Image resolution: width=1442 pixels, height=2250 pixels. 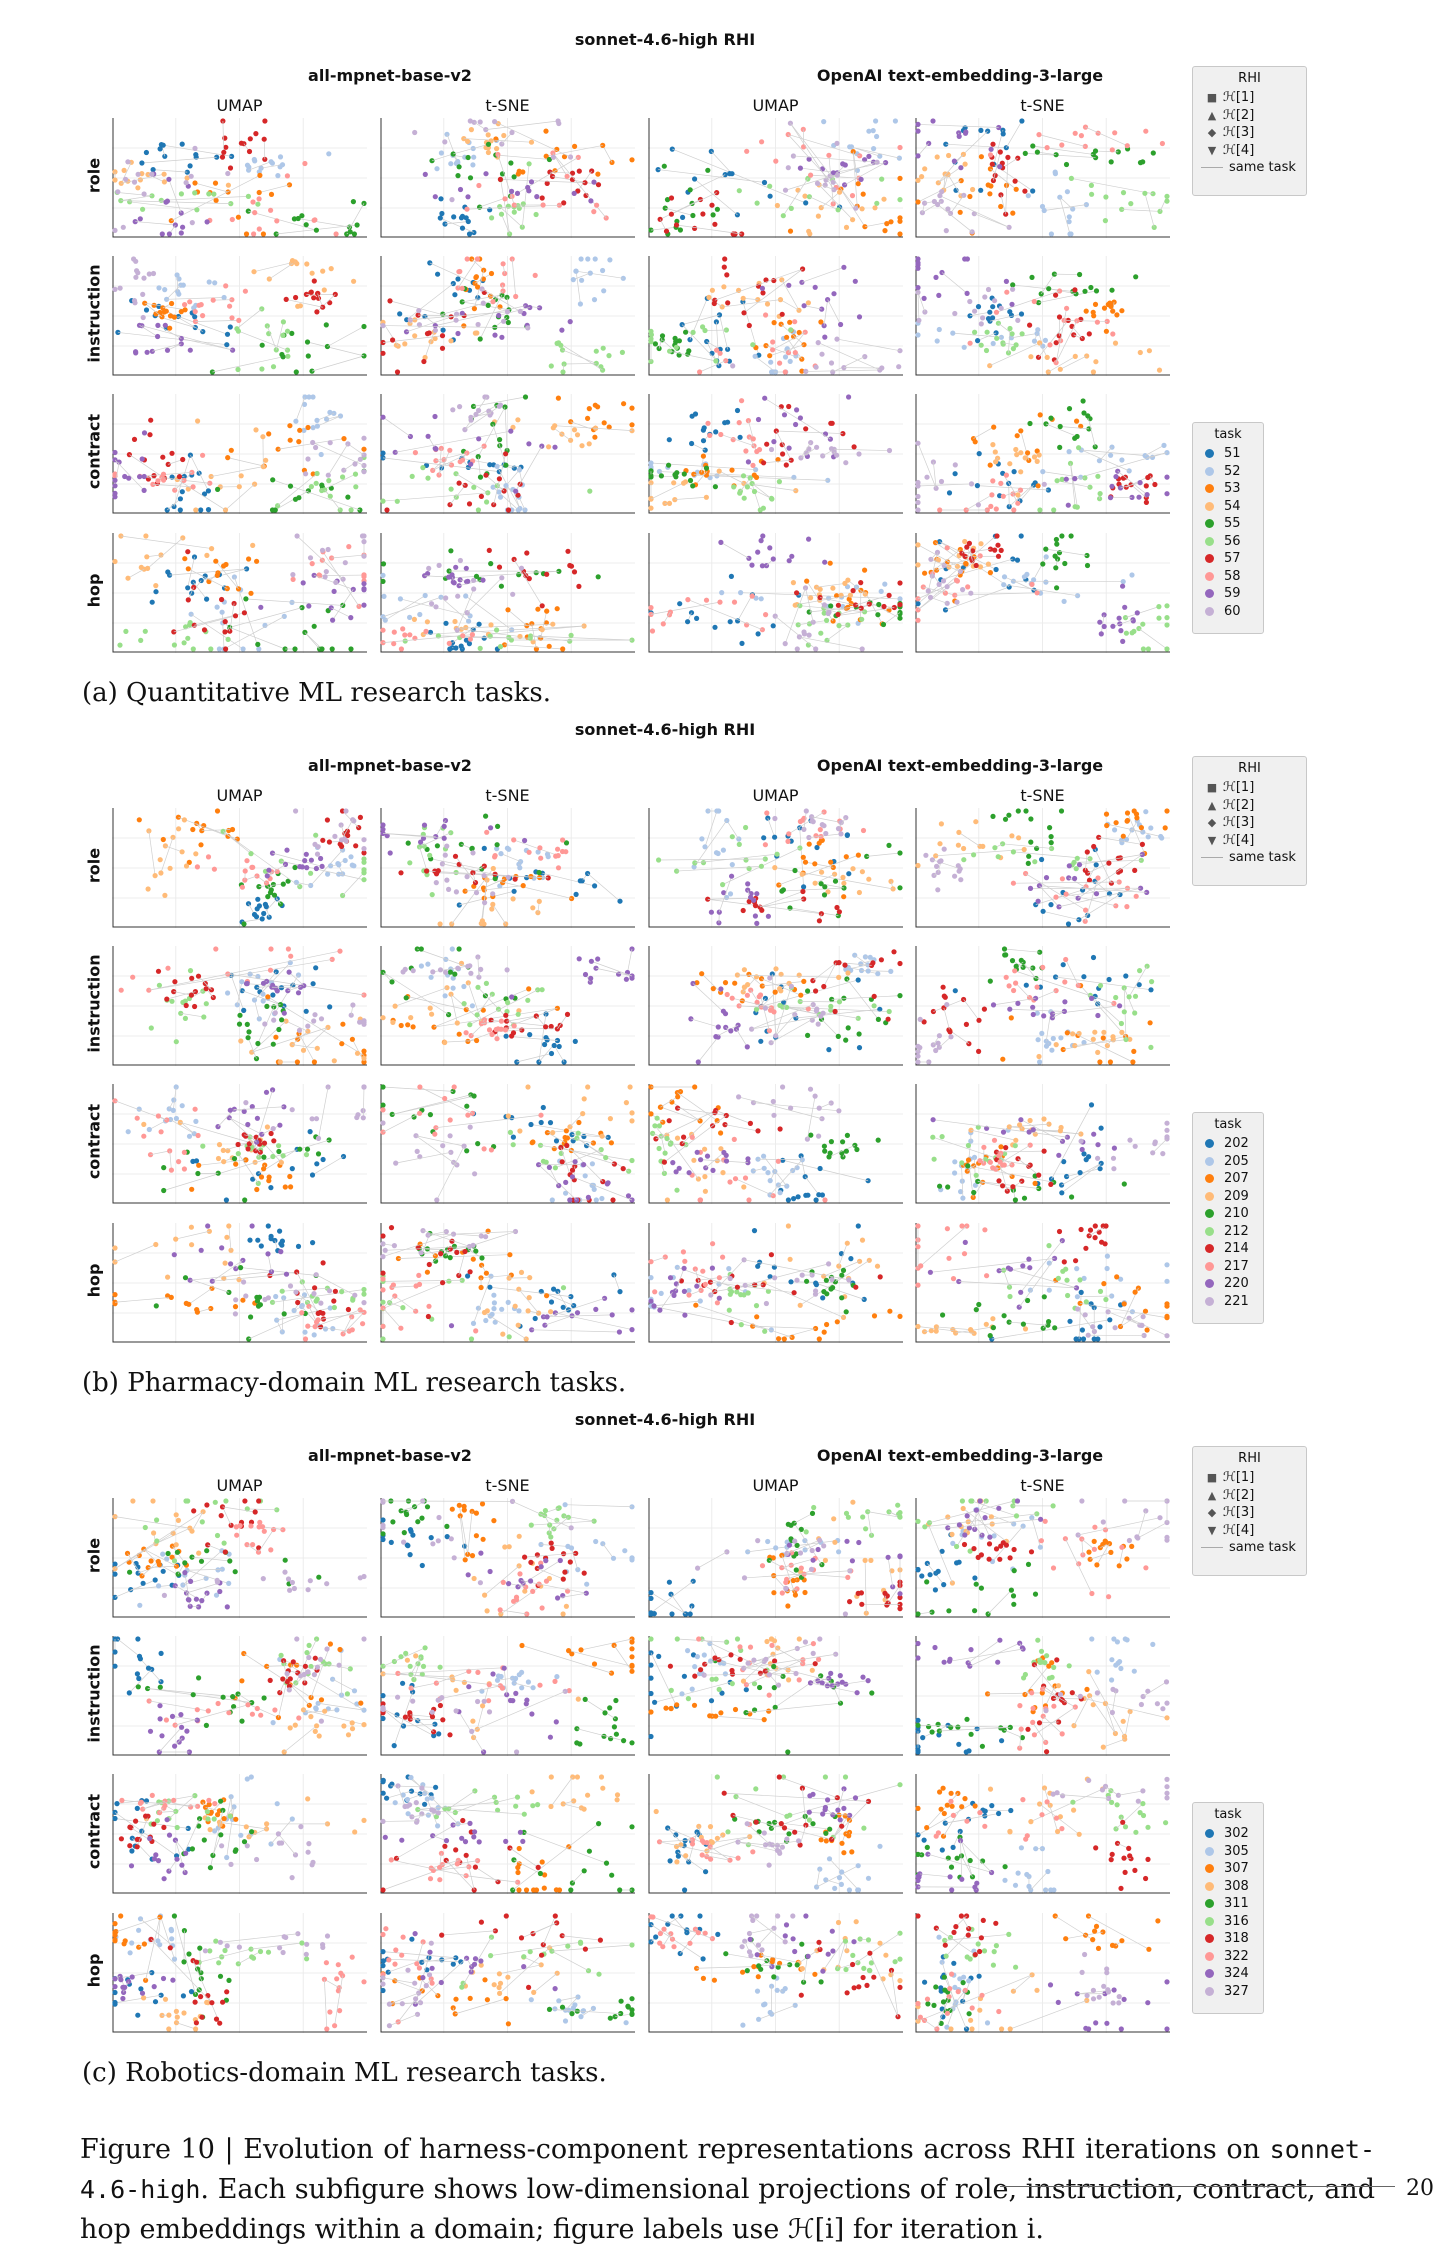 What do you see at coordinates (1212, 115) in the screenshot?
I see `marker-icon: ▲` at bounding box center [1212, 115].